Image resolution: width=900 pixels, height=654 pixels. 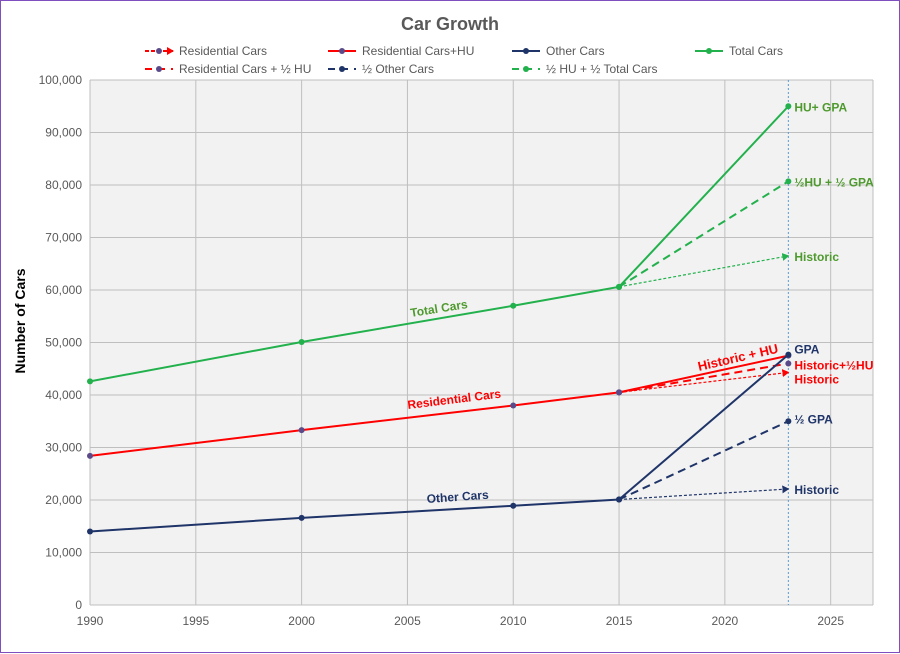 I want to click on series-line--other-cars, so click(x=703, y=460).